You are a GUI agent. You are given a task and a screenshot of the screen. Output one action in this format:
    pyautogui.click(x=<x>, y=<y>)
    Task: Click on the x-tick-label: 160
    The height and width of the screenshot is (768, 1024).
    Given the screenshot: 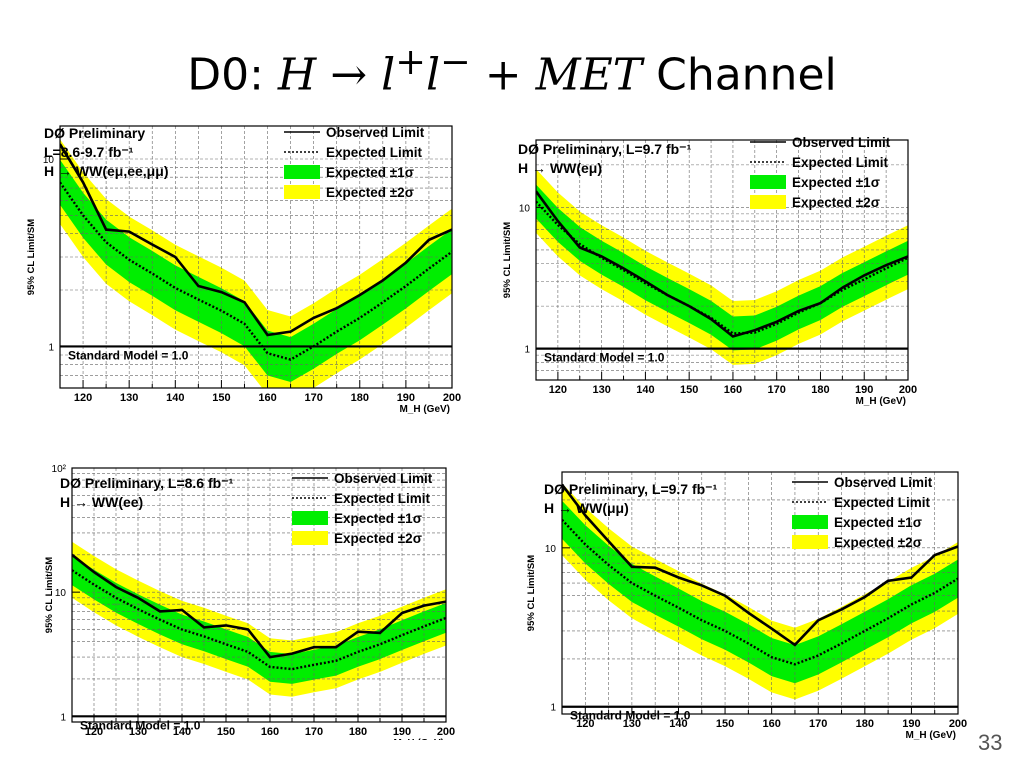 What is the action you would take?
    pyautogui.click(x=733, y=390)
    